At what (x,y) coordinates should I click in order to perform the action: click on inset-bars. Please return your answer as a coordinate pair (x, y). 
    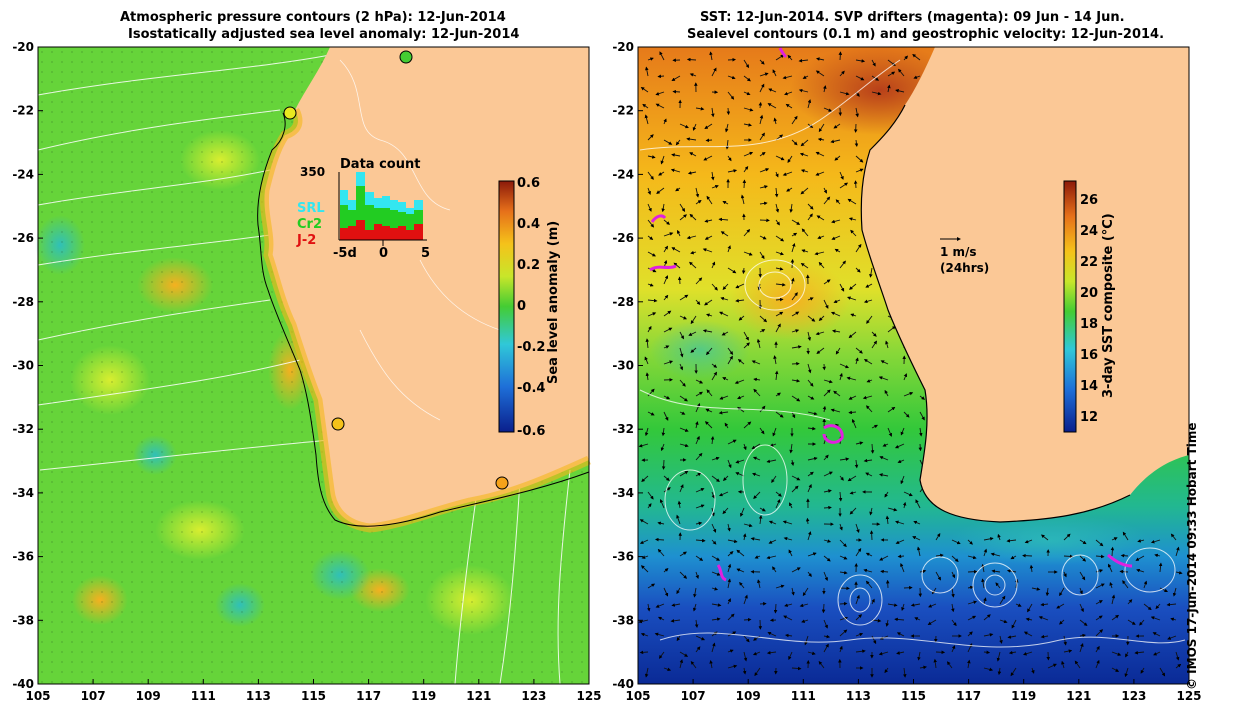
    Looking at the image, I should click on (381, 206).